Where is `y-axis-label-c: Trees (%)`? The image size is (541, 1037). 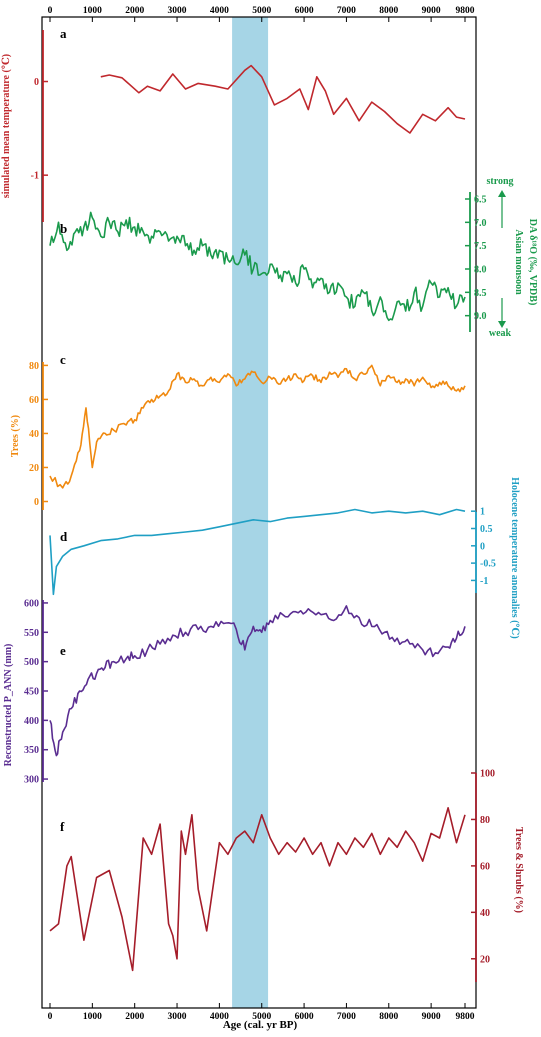 y-axis-label-c: Trees (%) is located at coordinates (15, 436).